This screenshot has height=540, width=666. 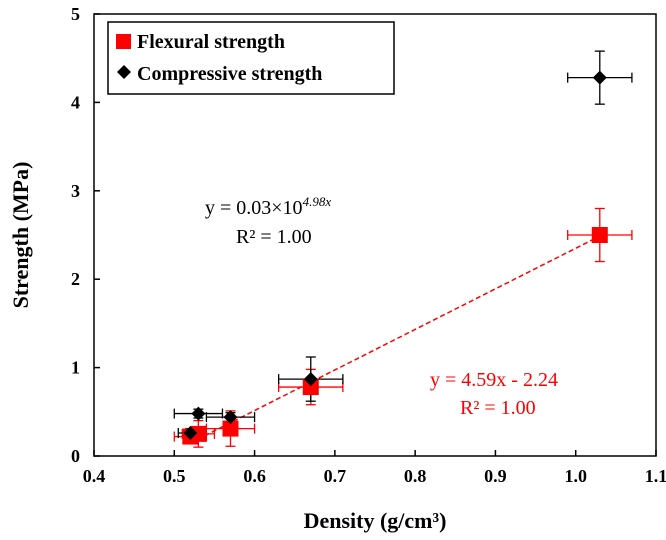 I want to click on compressive-equation-exponent: 4.98x, so click(x=317, y=201).